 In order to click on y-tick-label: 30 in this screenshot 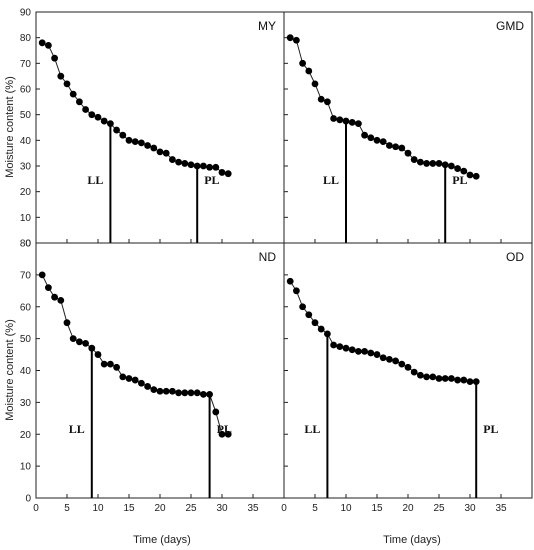, I will do `click(26, 403)`.